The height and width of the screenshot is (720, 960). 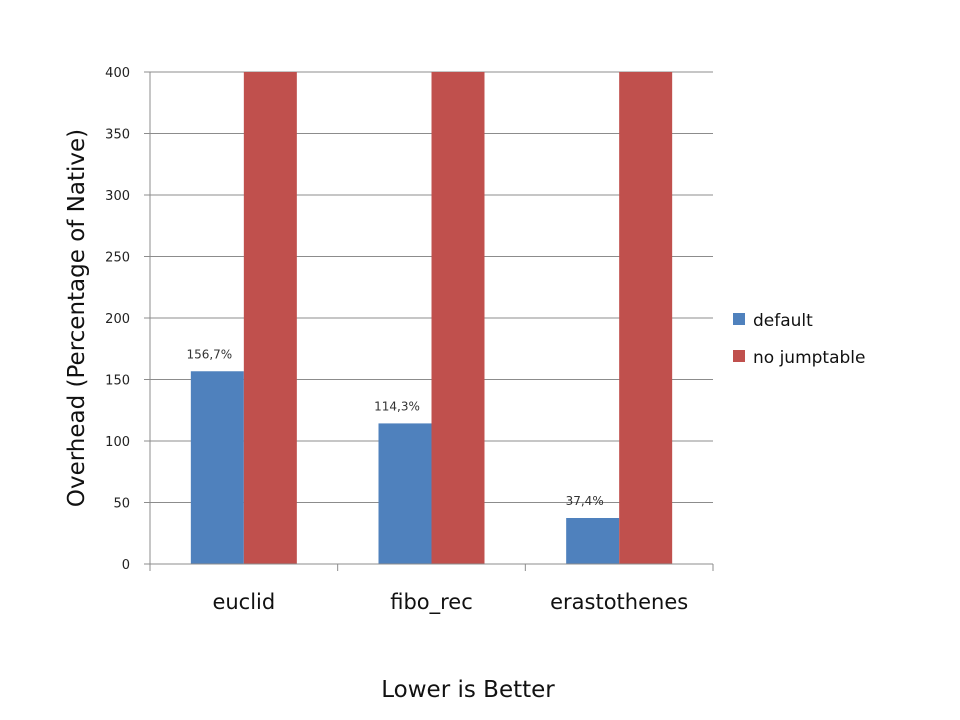 I want to click on bar-no-jumptable-erastothenes, so click(x=646, y=318).